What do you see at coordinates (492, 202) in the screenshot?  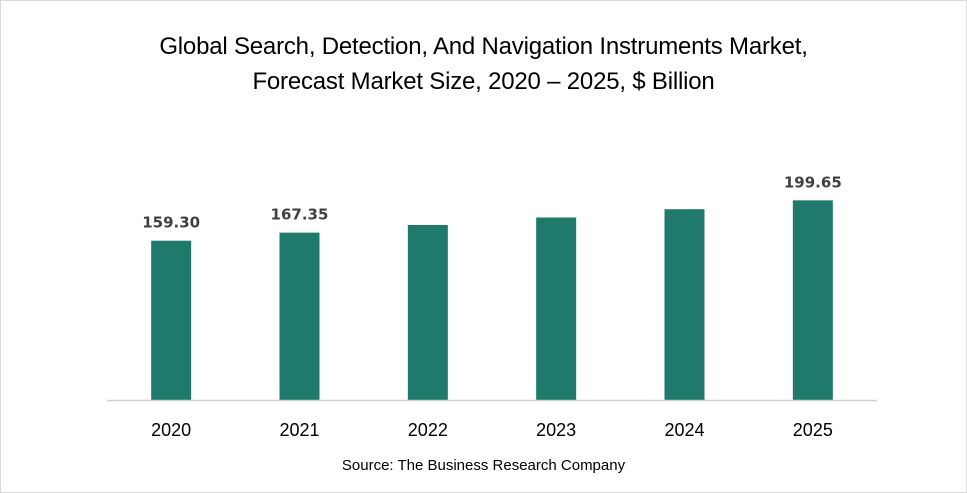 I see `data-labels-group: 159.30 167.35 199.65` at bounding box center [492, 202].